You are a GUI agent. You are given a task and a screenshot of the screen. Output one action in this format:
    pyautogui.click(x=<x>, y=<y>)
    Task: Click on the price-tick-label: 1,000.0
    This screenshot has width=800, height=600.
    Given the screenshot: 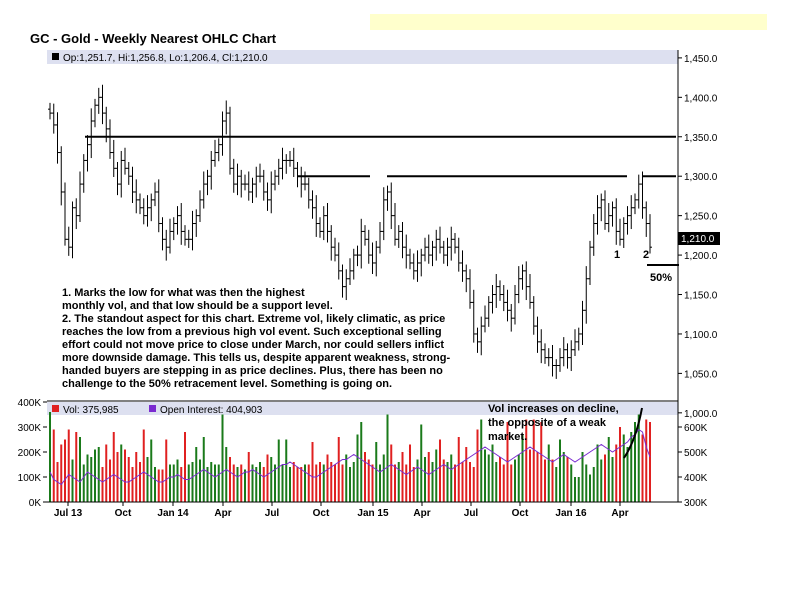 What is the action you would take?
    pyautogui.click(x=701, y=414)
    